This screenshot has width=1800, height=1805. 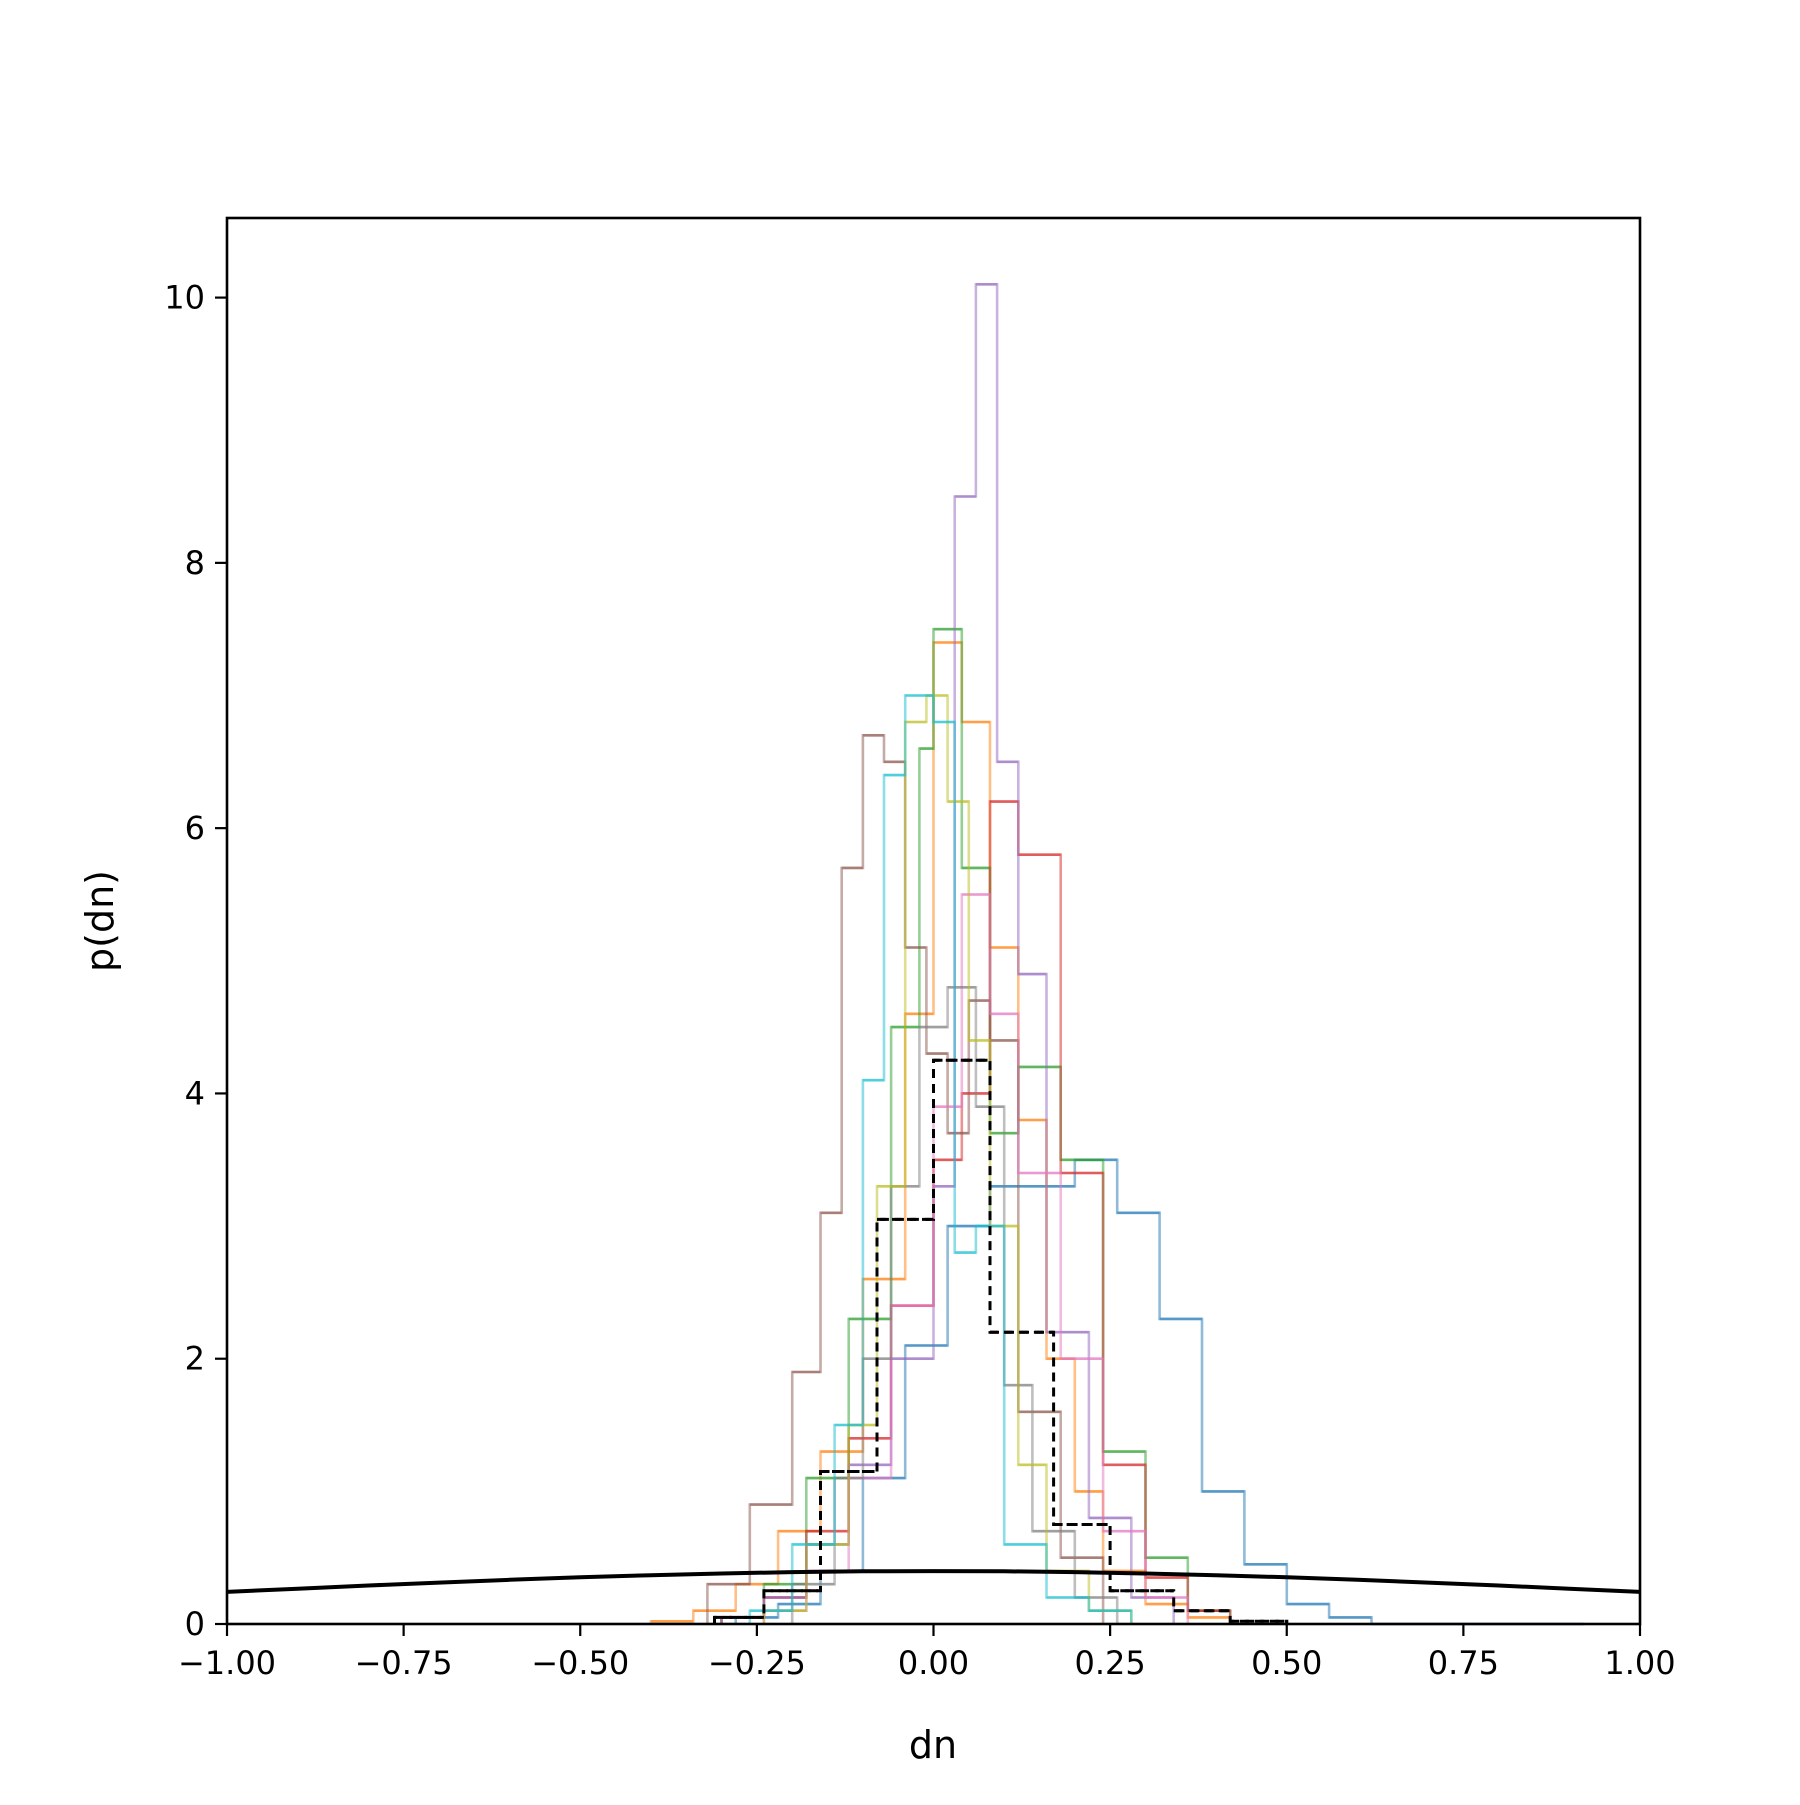 I want to click on x-tick-label-3: −0.25, so click(x=757, y=1663).